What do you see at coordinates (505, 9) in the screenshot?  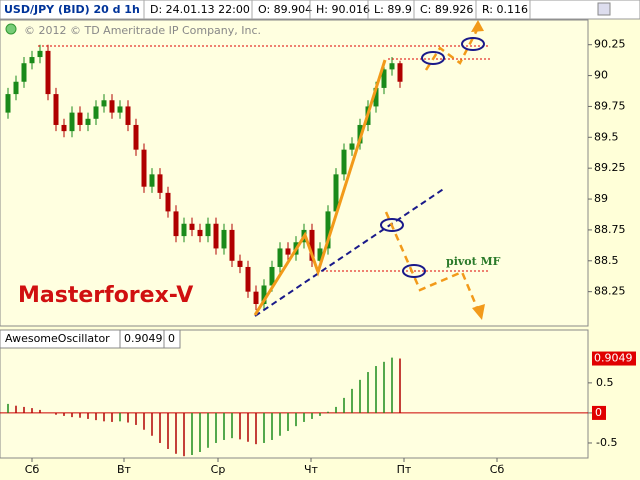 I see `range: R: 0.116` at bounding box center [505, 9].